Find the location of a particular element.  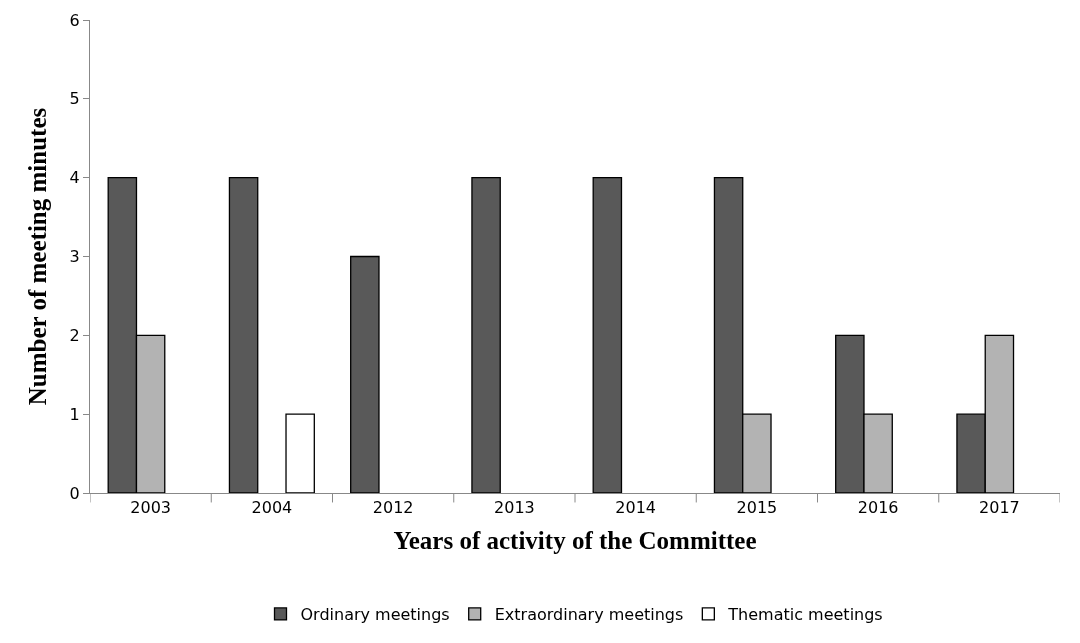

y-tick-label: 1 is located at coordinates (74, 414).